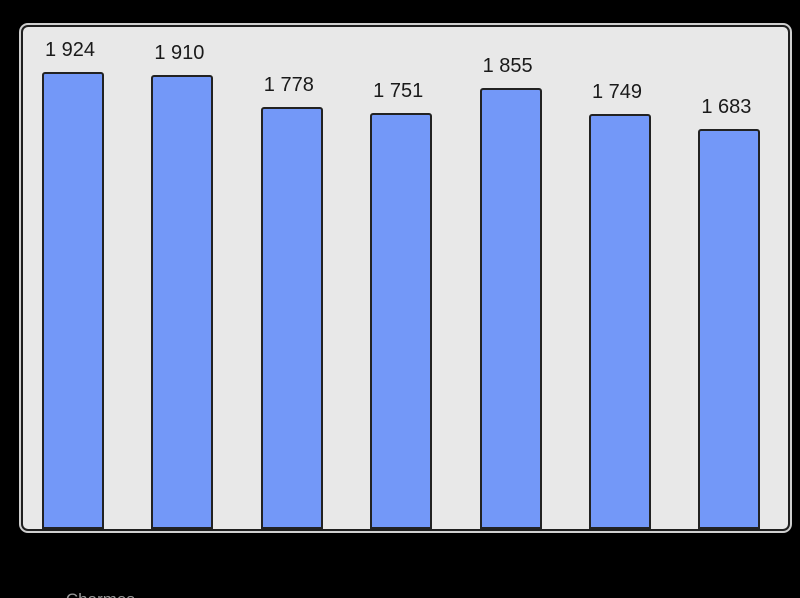 The width and height of the screenshot is (800, 598). What do you see at coordinates (122, 584) in the screenshot?
I see `chart-caption: Charmes (source: Insee)` at bounding box center [122, 584].